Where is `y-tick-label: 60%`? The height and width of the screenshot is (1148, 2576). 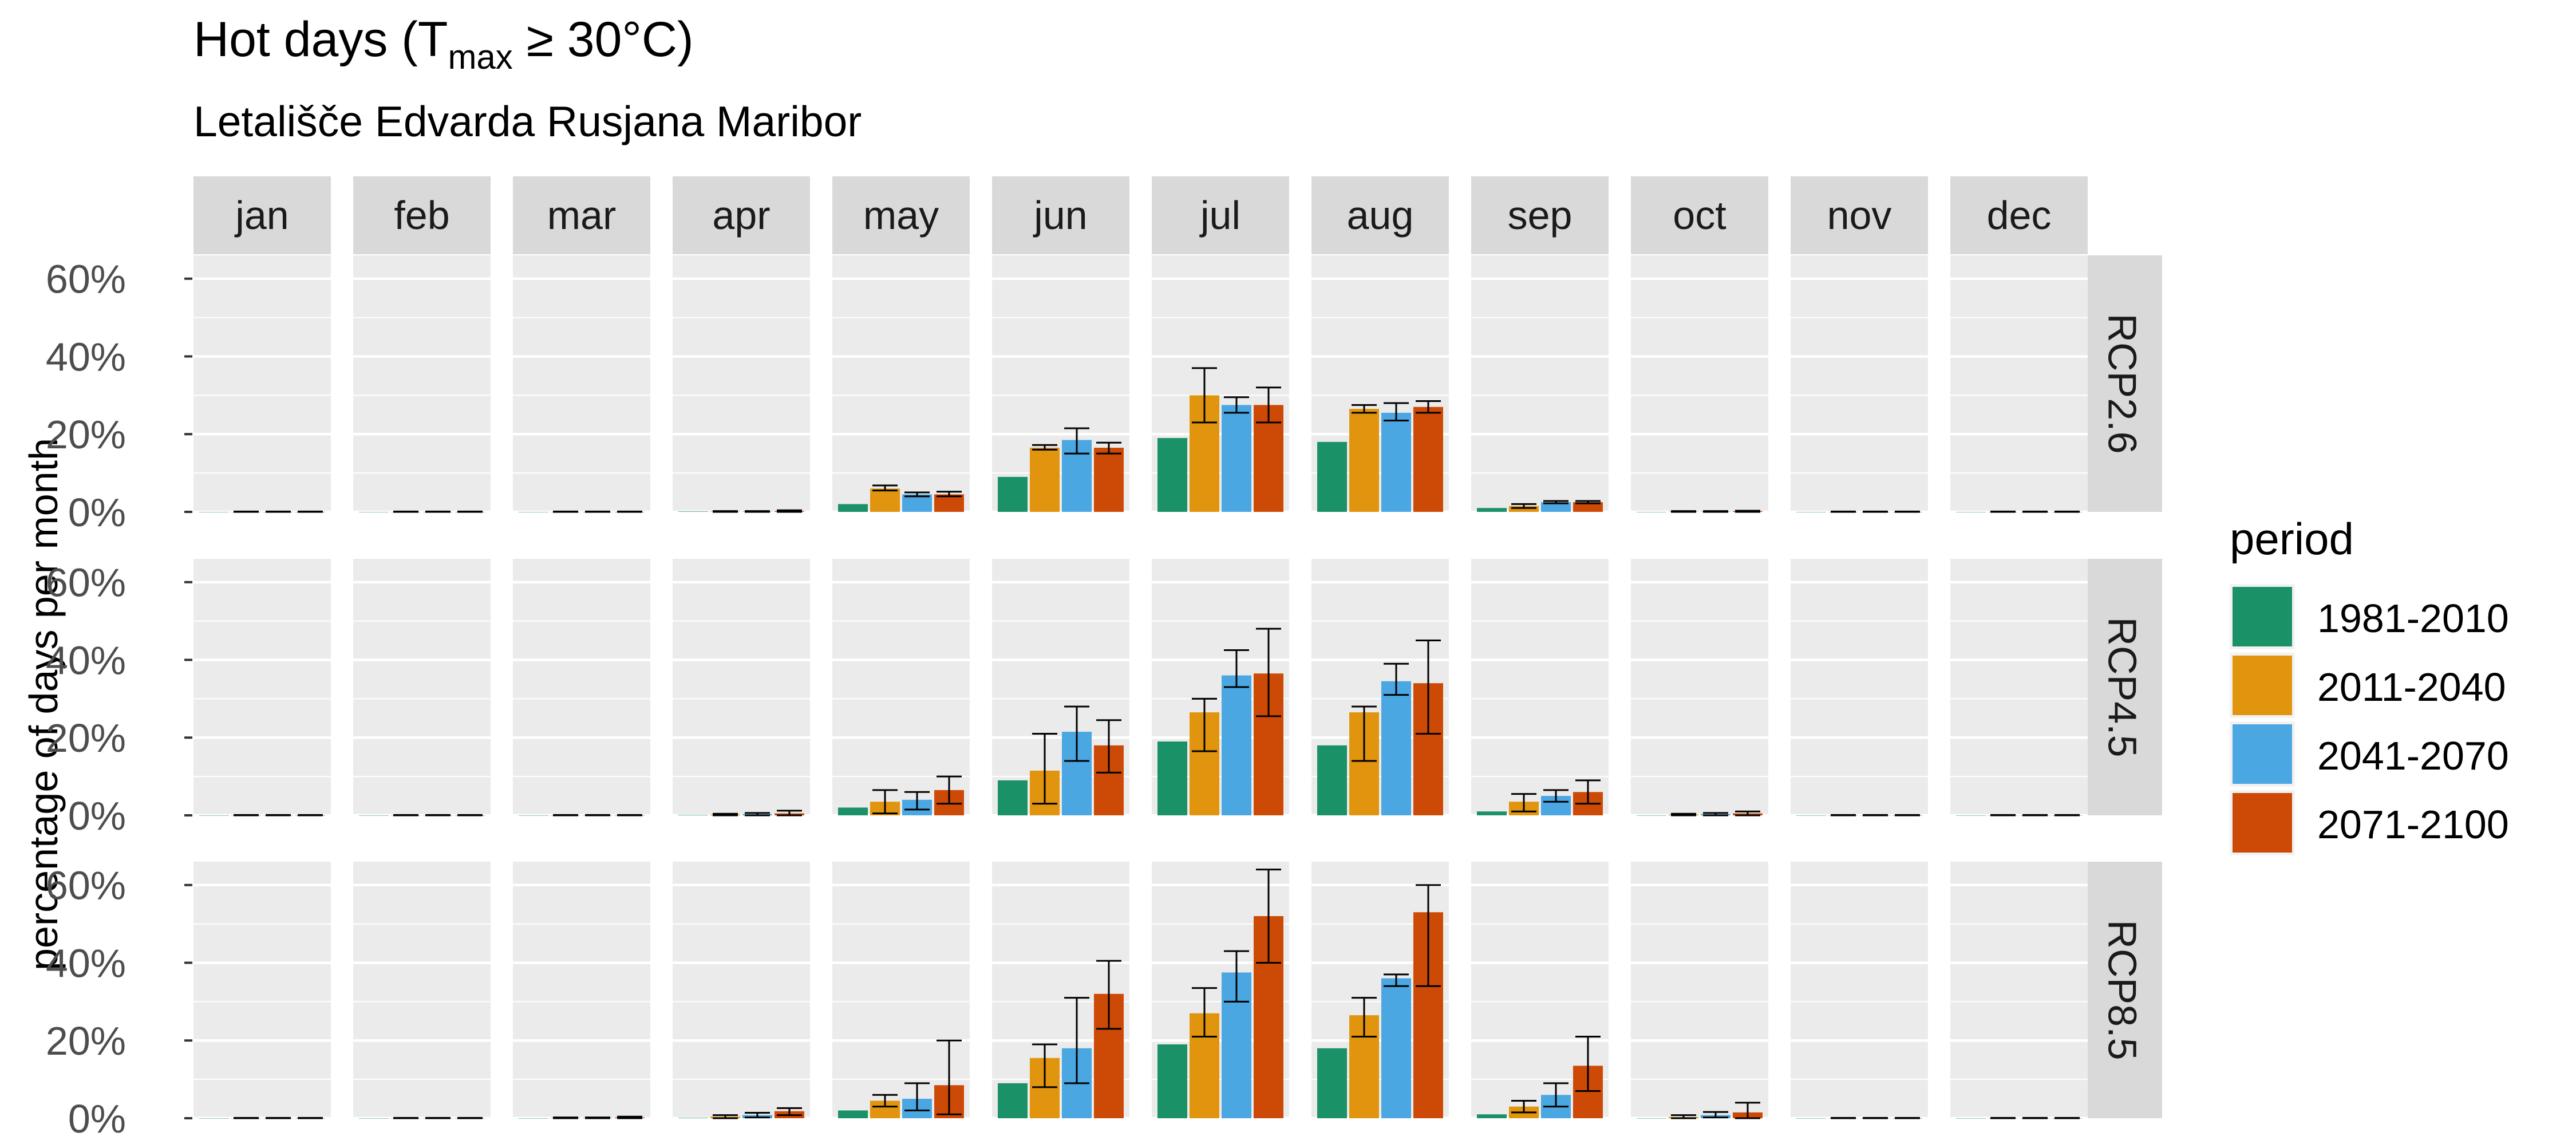 y-tick-label: 60% is located at coordinates (86, 583).